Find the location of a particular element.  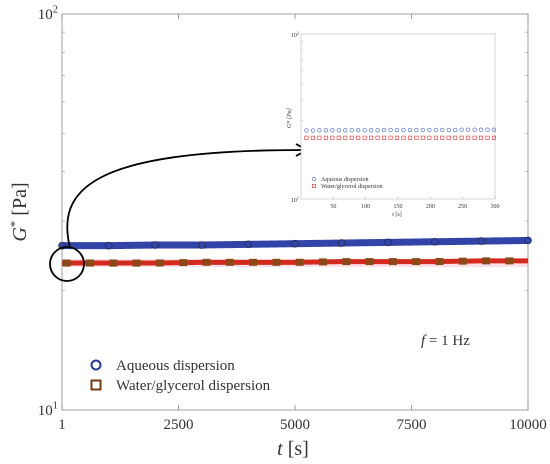

inset-y-tick-label: 10² is located at coordinates (295, 34).